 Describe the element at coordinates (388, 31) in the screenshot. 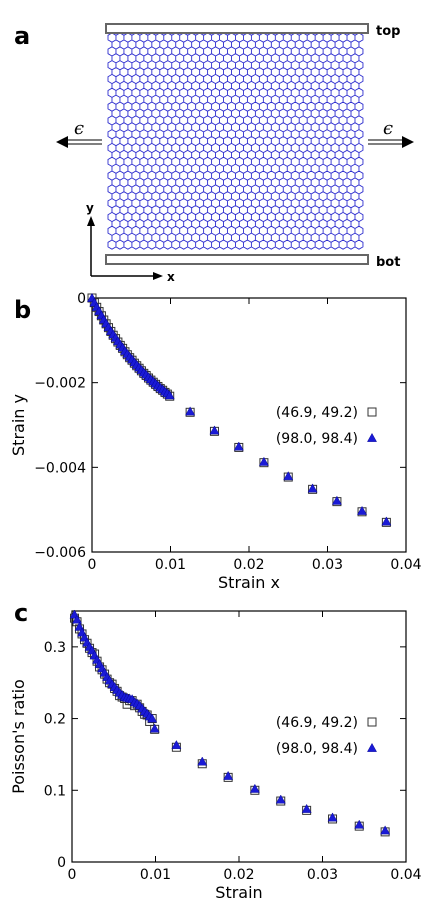

I see `top-bar-label: top` at that location.